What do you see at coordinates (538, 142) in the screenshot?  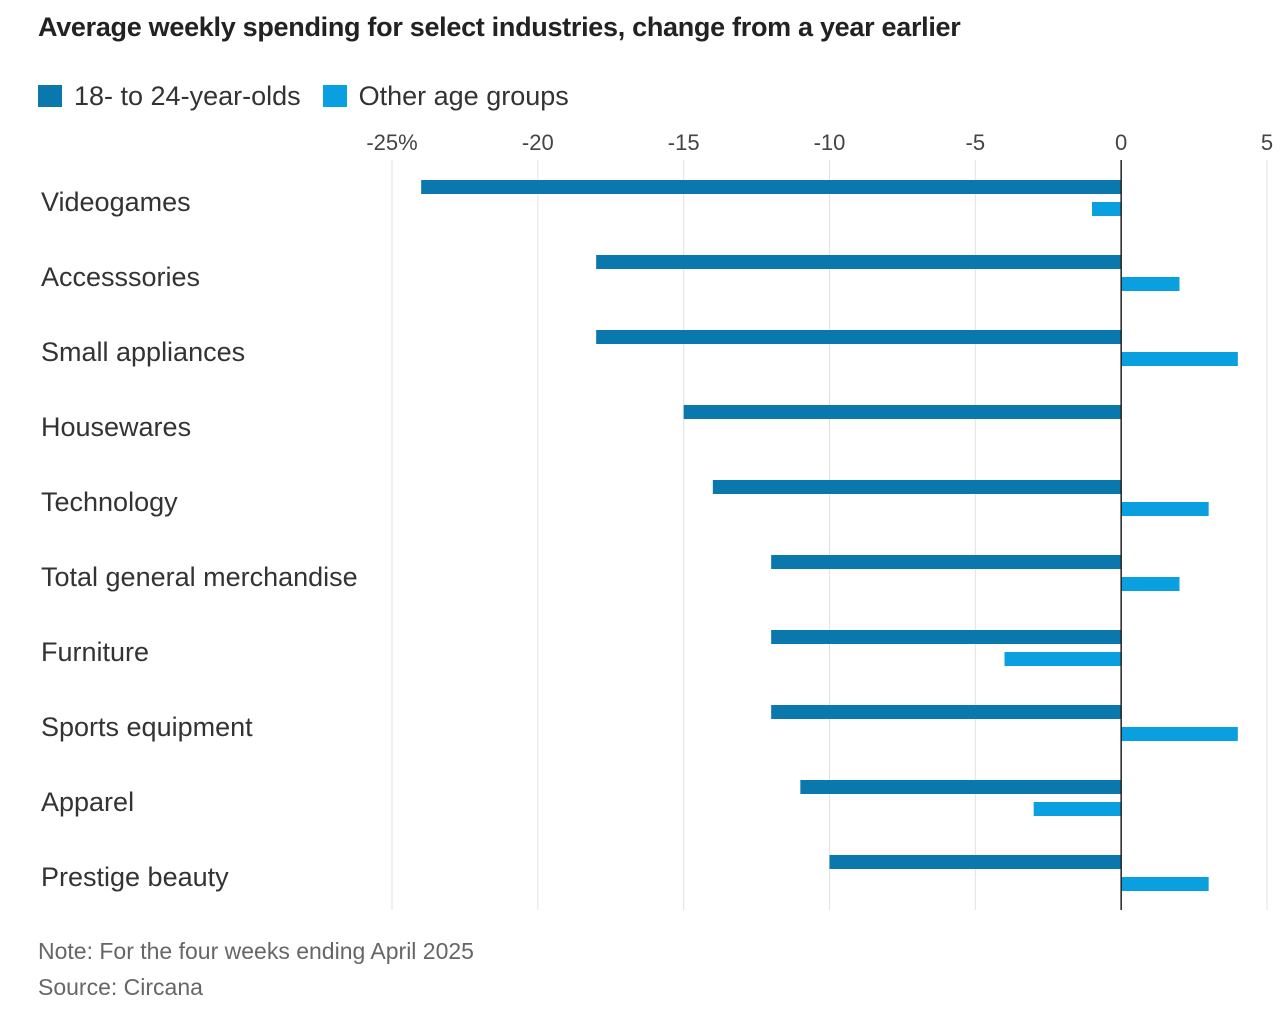 I see `x-tick-label: -20` at bounding box center [538, 142].